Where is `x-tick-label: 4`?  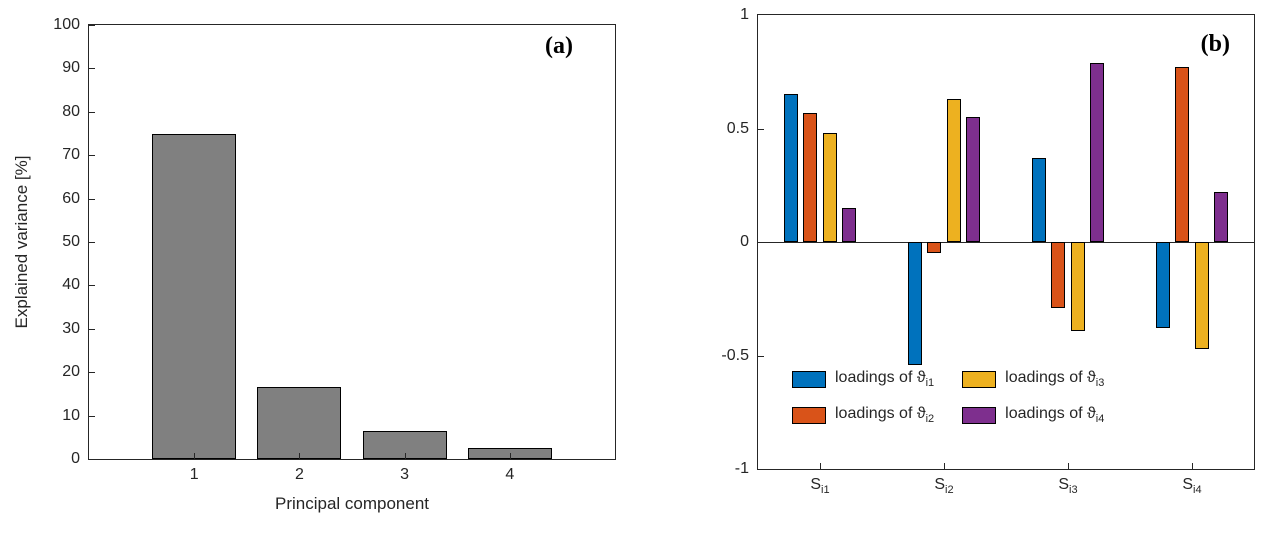
x-tick-label: 4 is located at coordinates (510, 474).